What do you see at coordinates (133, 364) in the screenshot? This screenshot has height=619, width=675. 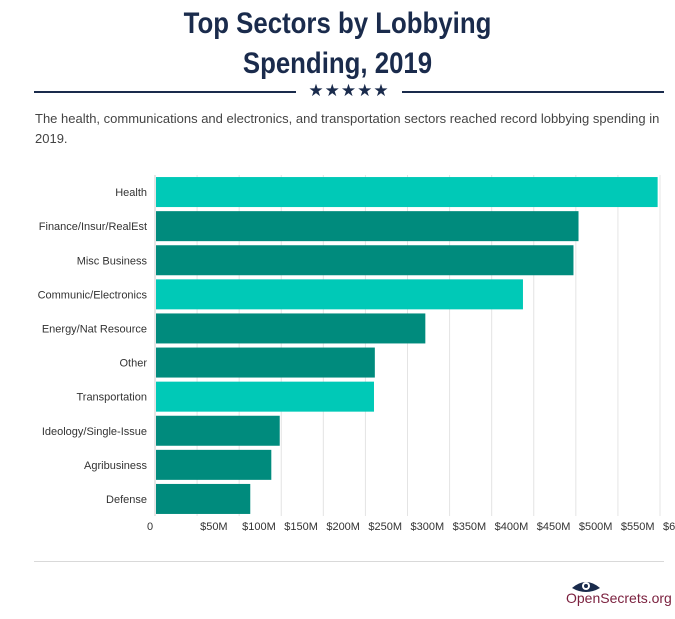 I see `category-label: Other` at bounding box center [133, 364].